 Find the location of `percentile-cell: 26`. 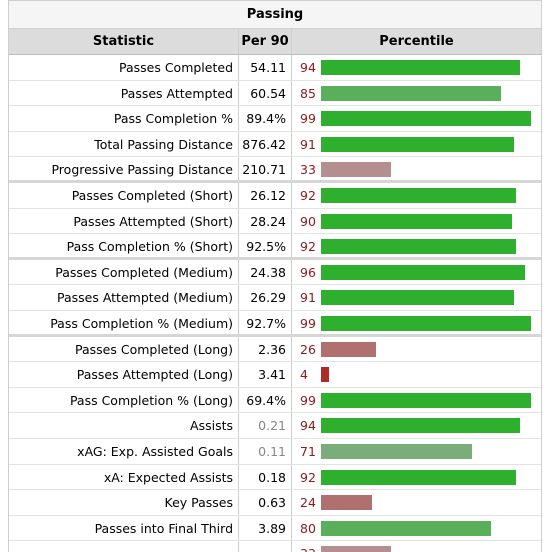

percentile-cell: 26 is located at coordinates (416, 349).